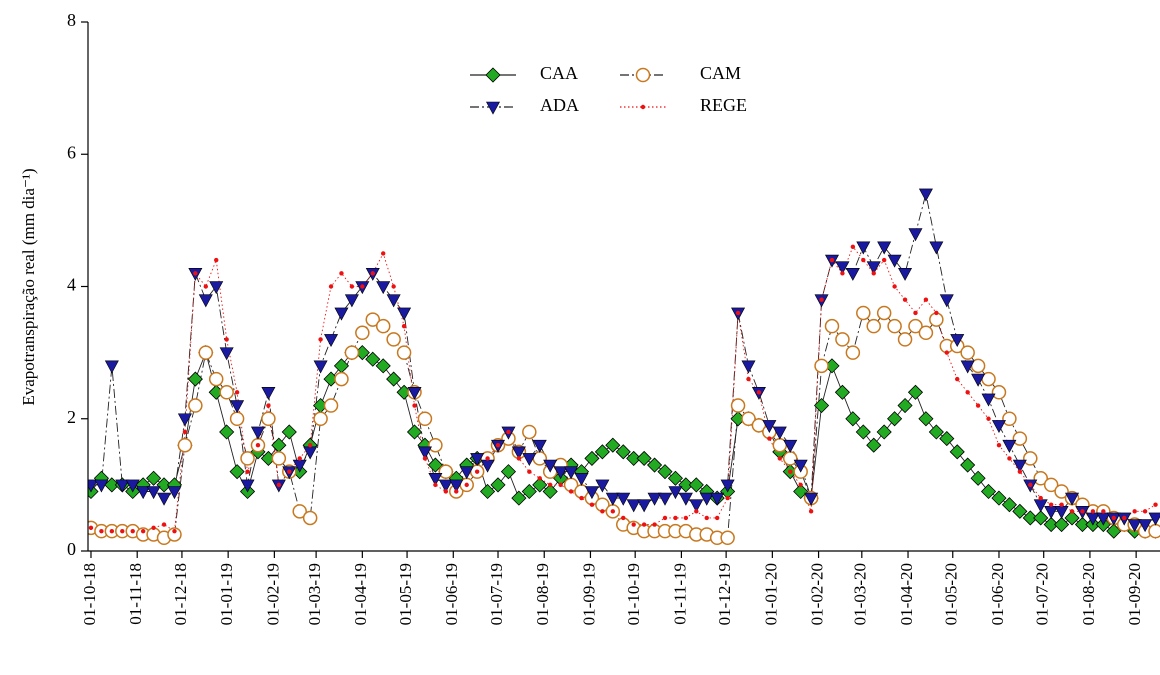 This screenshot has width=1160, height=675. Describe the element at coordinates (1042, 594) in the screenshot. I see `x-tick-label: 01-07-20` at that location.